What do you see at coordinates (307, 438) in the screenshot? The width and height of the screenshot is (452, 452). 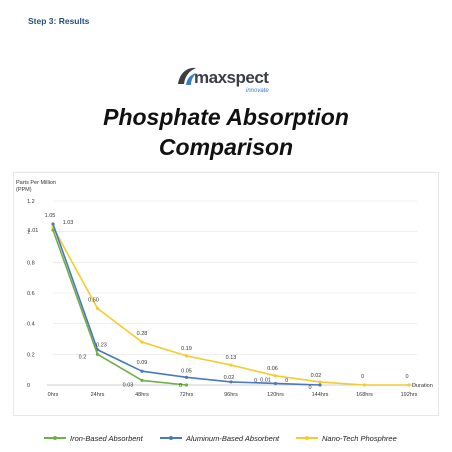 I see `legend-swatch-nano` at bounding box center [307, 438].